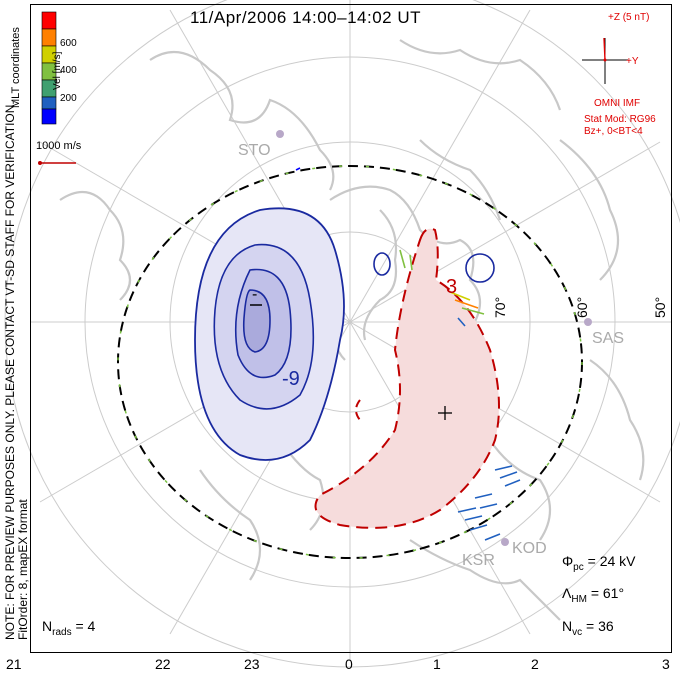  What do you see at coordinates (611, 561) in the screenshot?
I see `phi-value: = 24 kV` at bounding box center [611, 561].